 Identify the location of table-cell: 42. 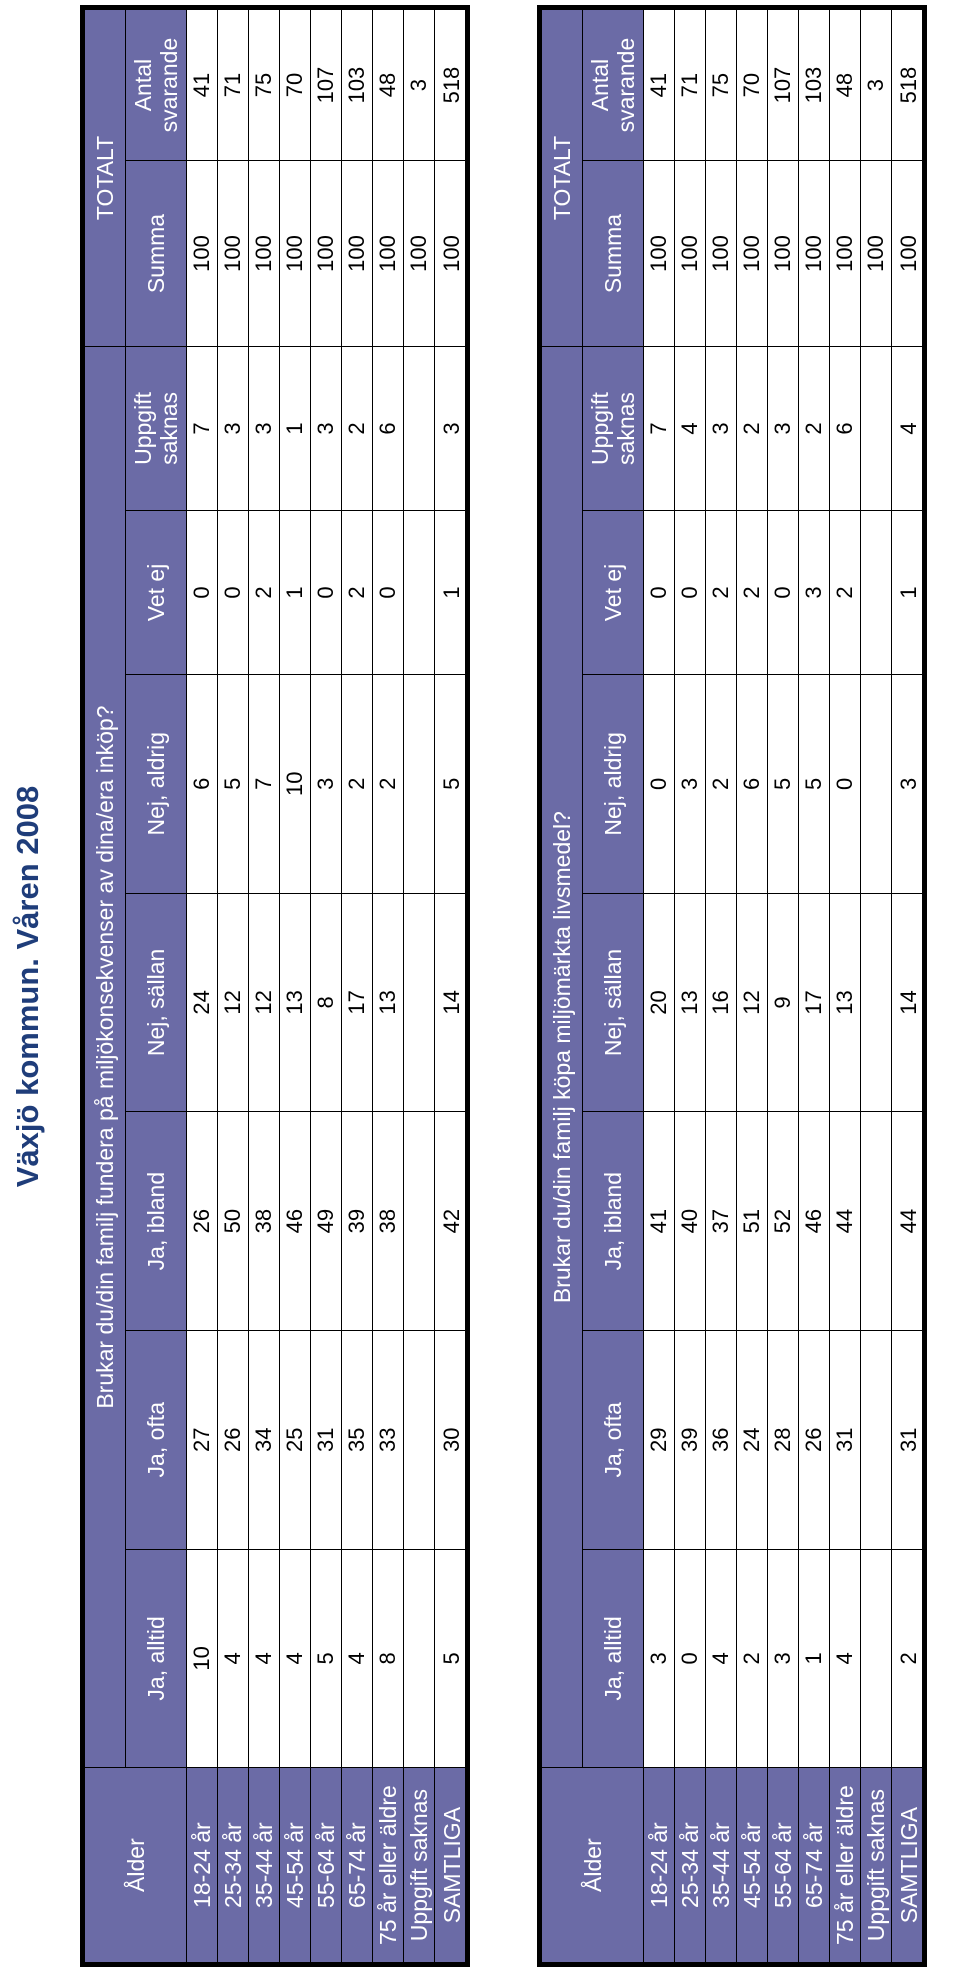
(451, 1221).